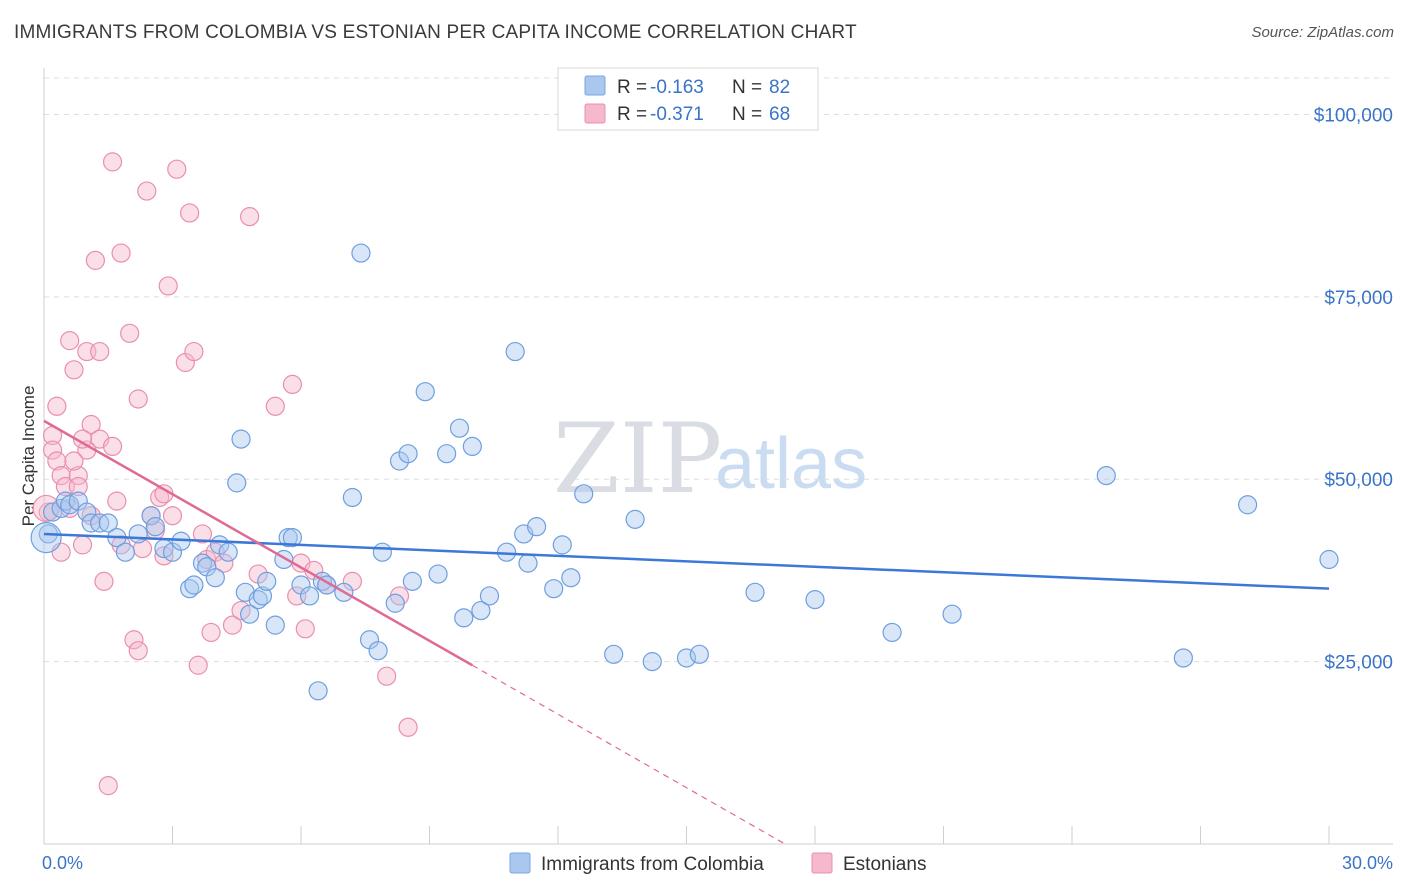 The image size is (1406, 892). What do you see at coordinates (632, 87) in the screenshot?
I see `legend-r-label: R =` at bounding box center [632, 87].